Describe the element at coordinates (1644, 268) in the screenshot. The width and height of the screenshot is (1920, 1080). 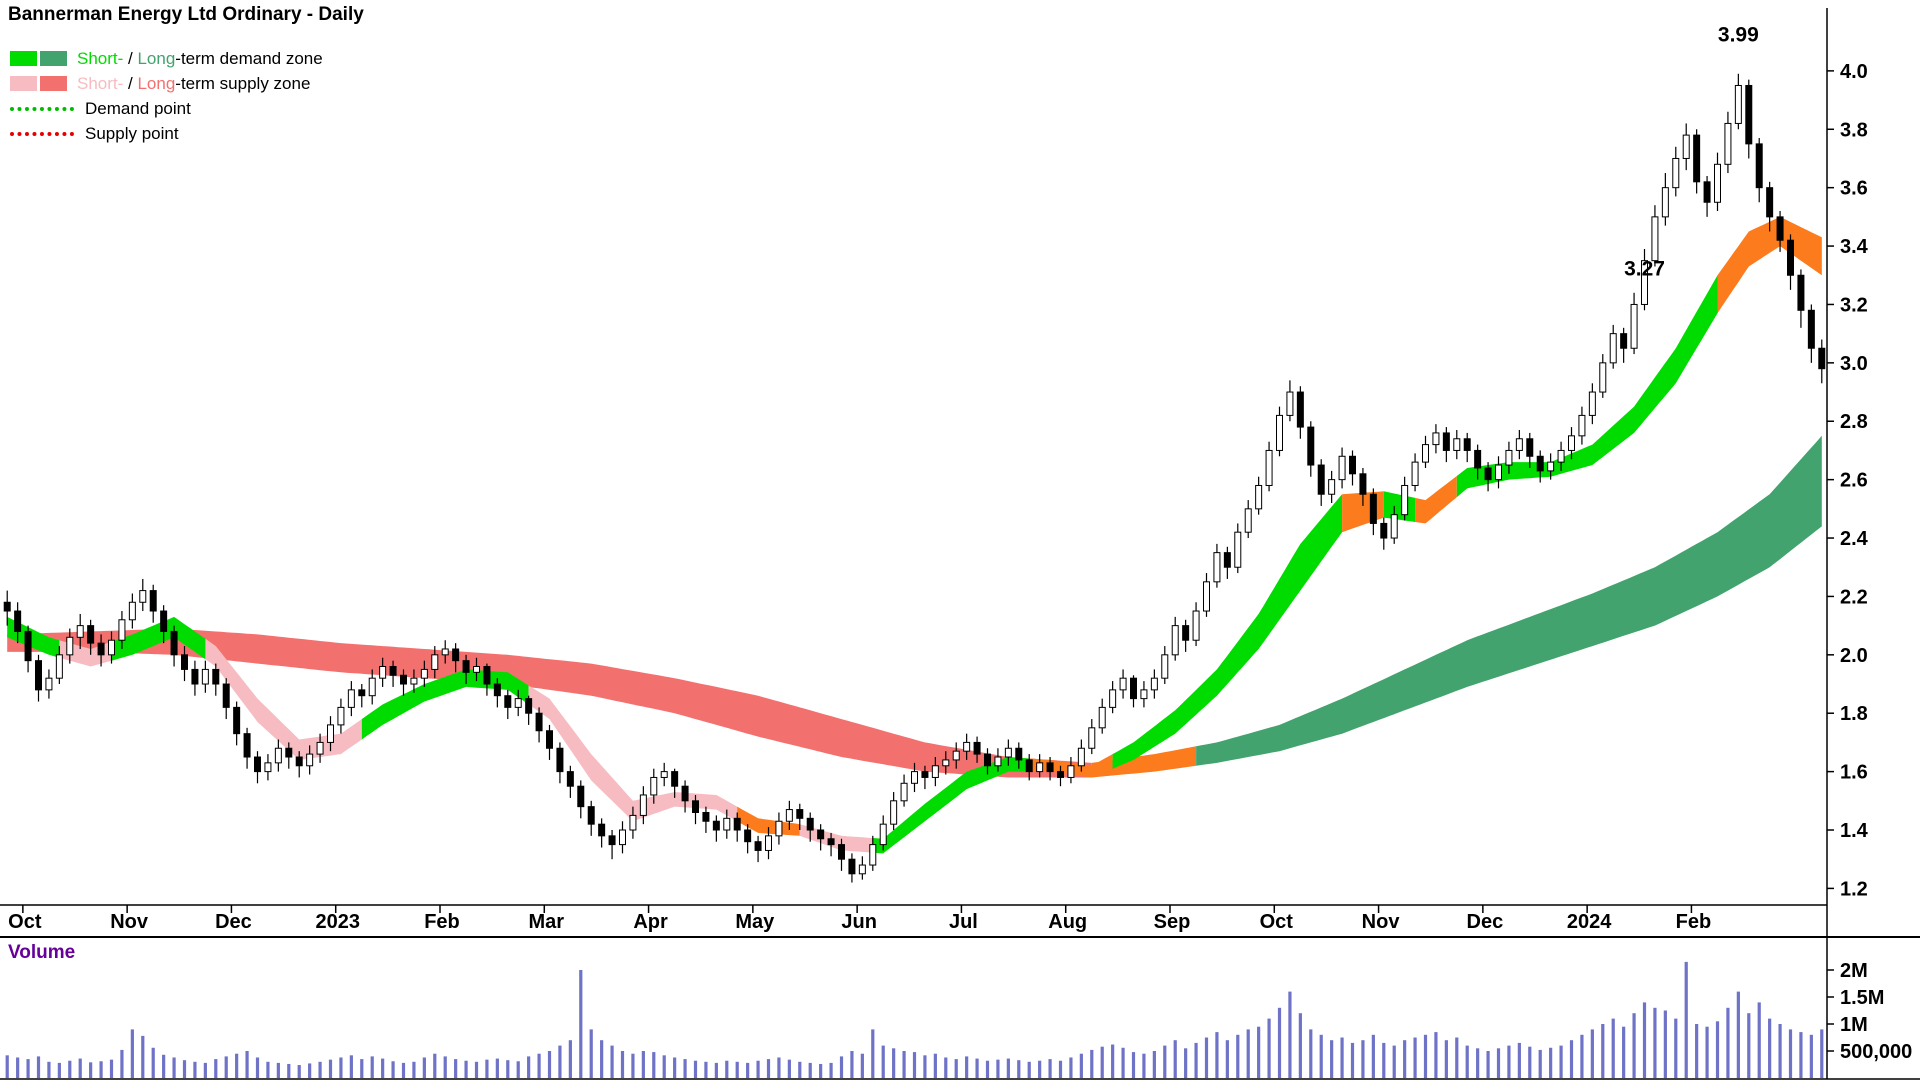
I see `price-annotation: 3.27` at that location.